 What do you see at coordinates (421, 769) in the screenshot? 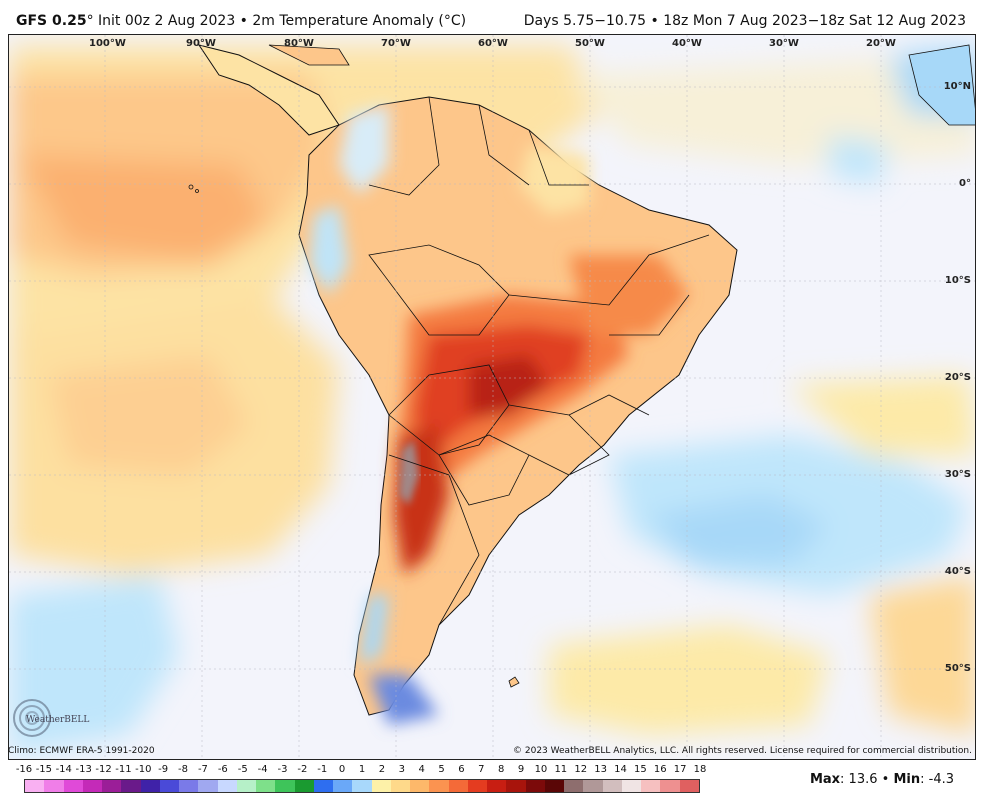
I see `legend-tick: 4` at bounding box center [421, 769].